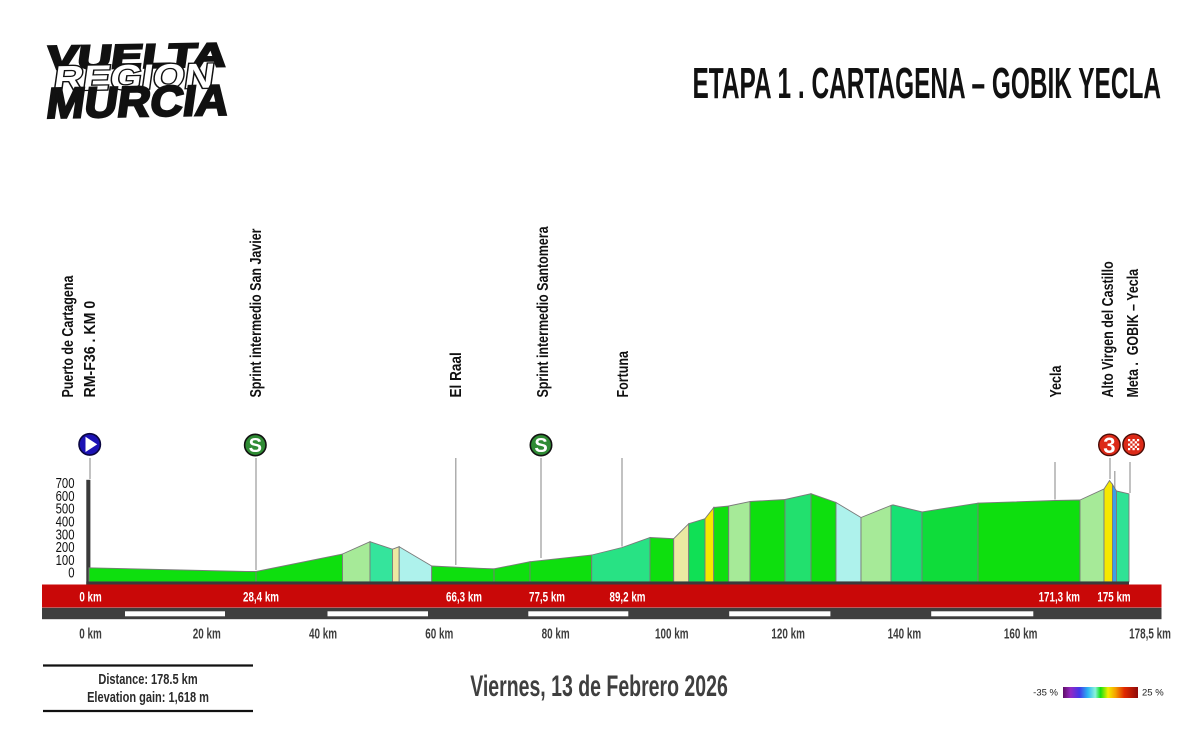  I want to click on svg-text: Puerto de Cartagena, so click(69, 336).